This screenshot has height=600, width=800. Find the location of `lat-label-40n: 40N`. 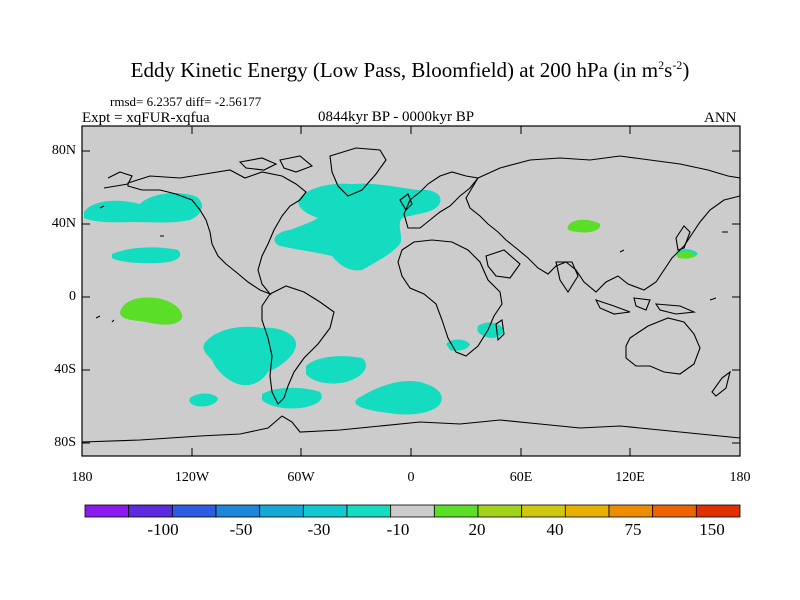

lat-label-40n: 40N is located at coordinates (63, 223).